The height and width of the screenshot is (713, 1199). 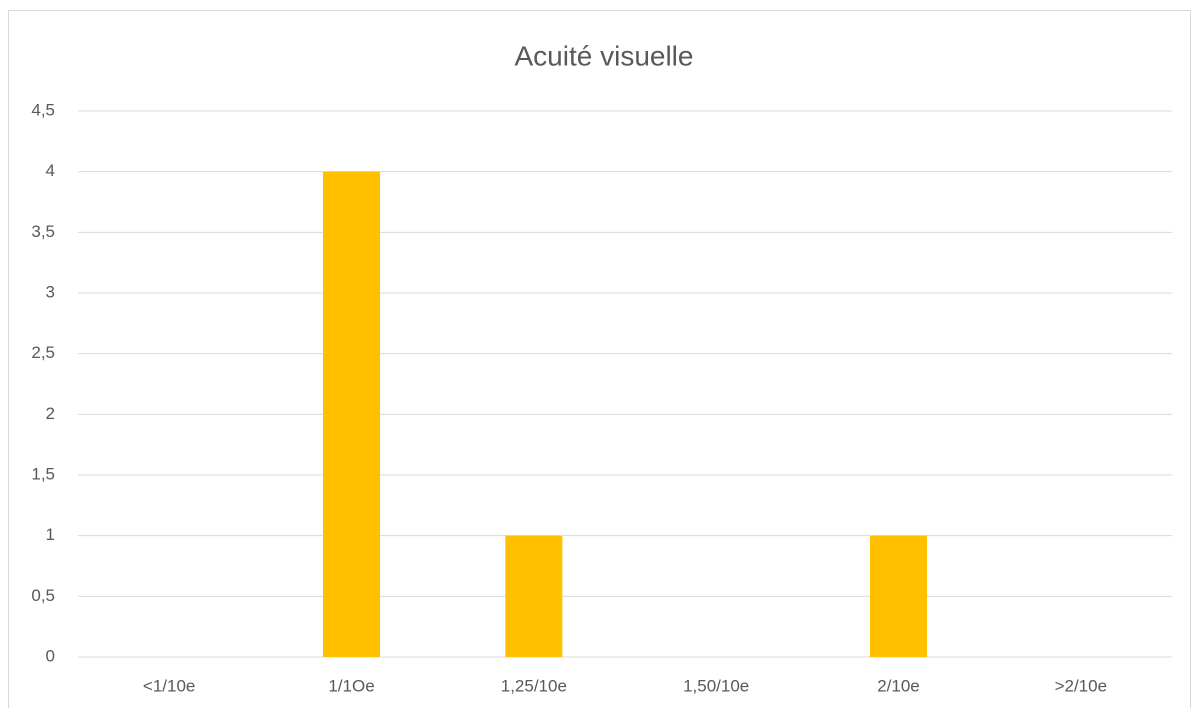 I want to click on y-tick-label: 4,5, so click(x=43, y=109).